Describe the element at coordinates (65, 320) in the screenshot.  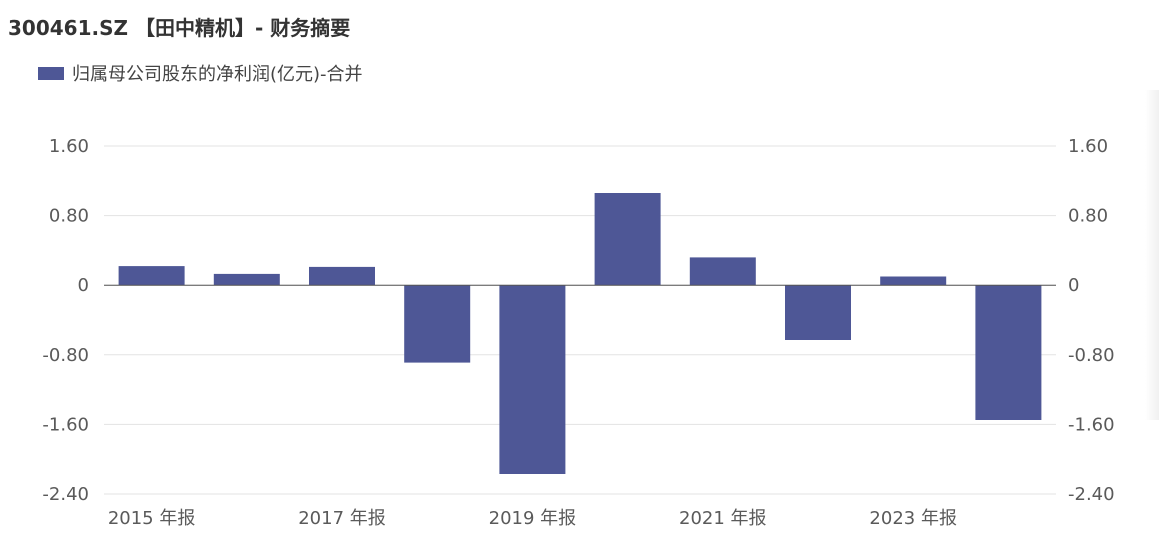
I see `y-axis-left: 1.60 0.80 0 -0.80 -1.60 -2.40` at that location.